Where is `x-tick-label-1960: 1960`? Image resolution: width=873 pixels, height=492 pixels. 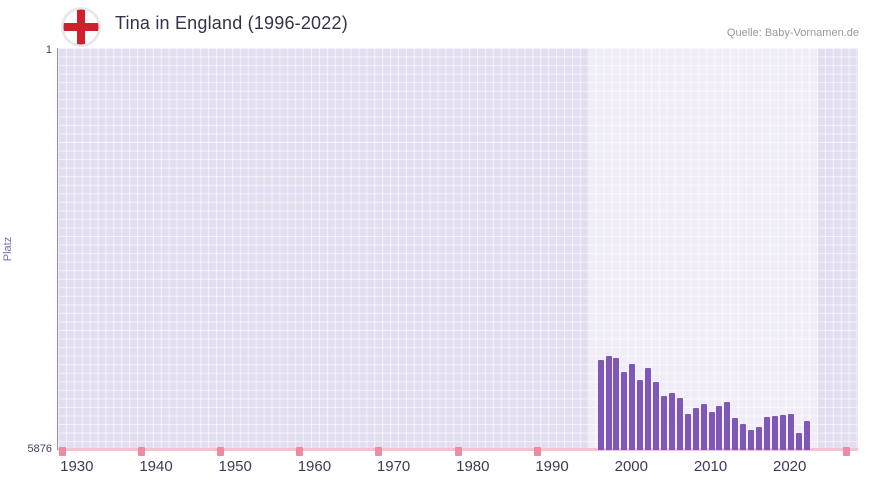
x-tick-label-1960: 1960 is located at coordinates (314, 466).